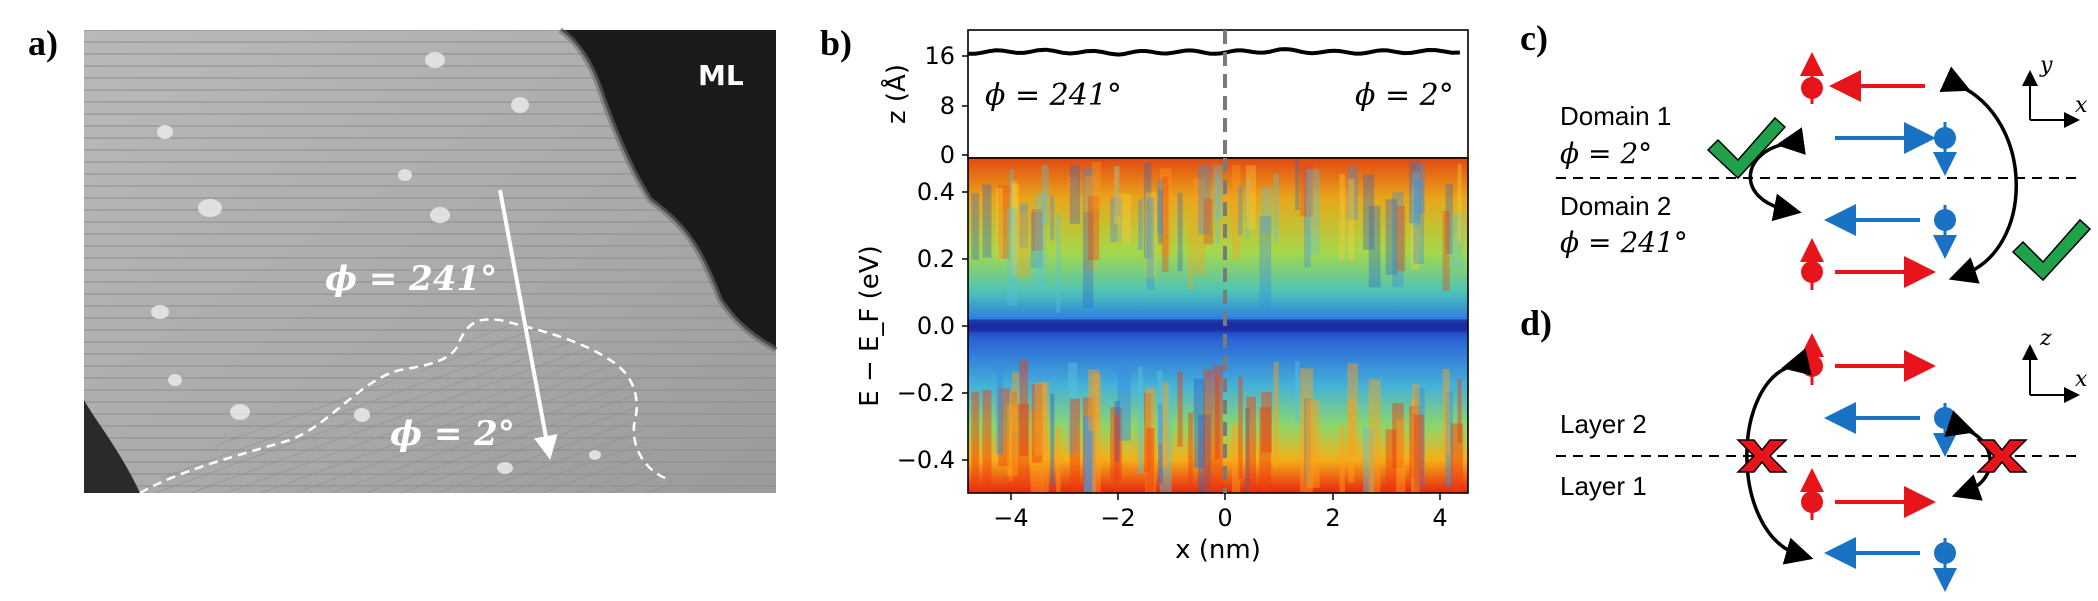  I want to click on heatmap-ytick: 0.4, so click(936, 192).